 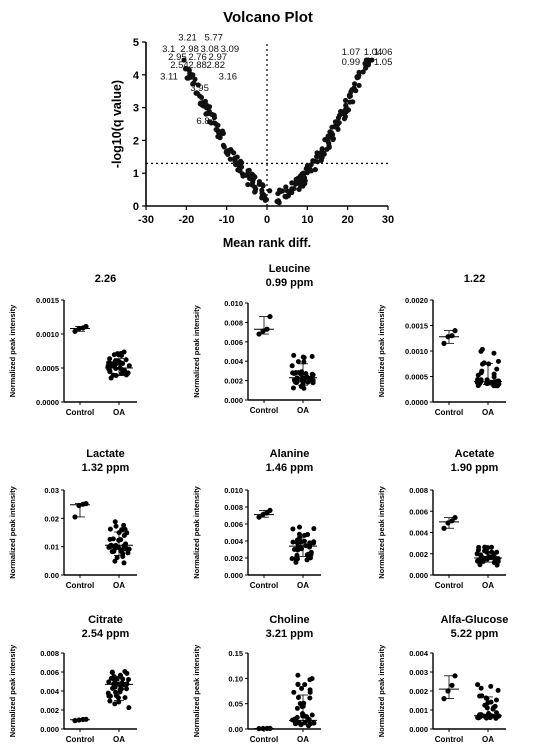 I want to click on volcano-annotation: 6.84, so click(x=205, y=121).